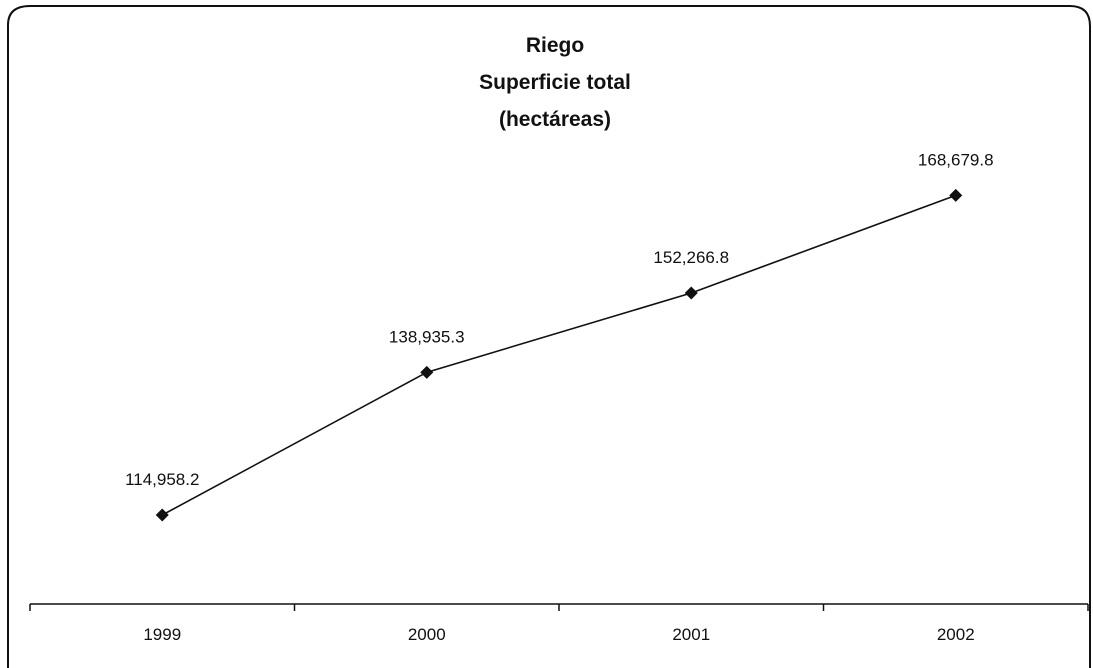  Describe the element at coordinates (691, 293) in the screenshot. I see `data-point-2001` at that location.